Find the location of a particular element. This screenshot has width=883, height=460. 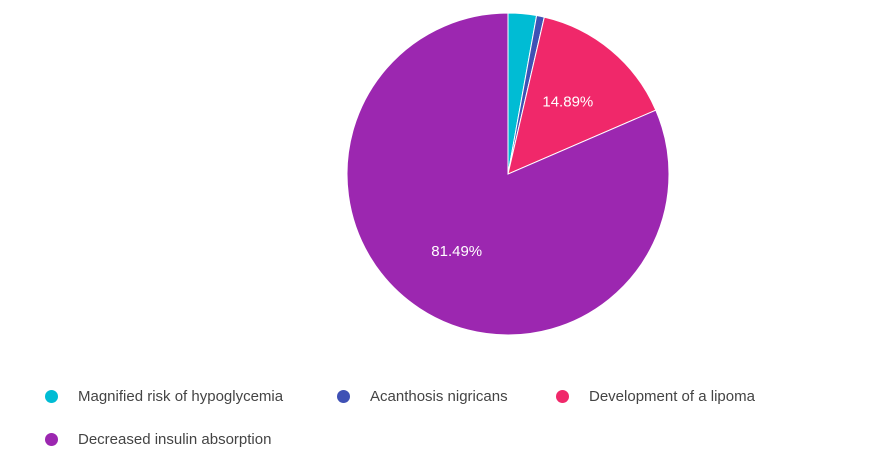

legend-label: Magnified risk of hypoglycemia is located at coordinates (181, 396).